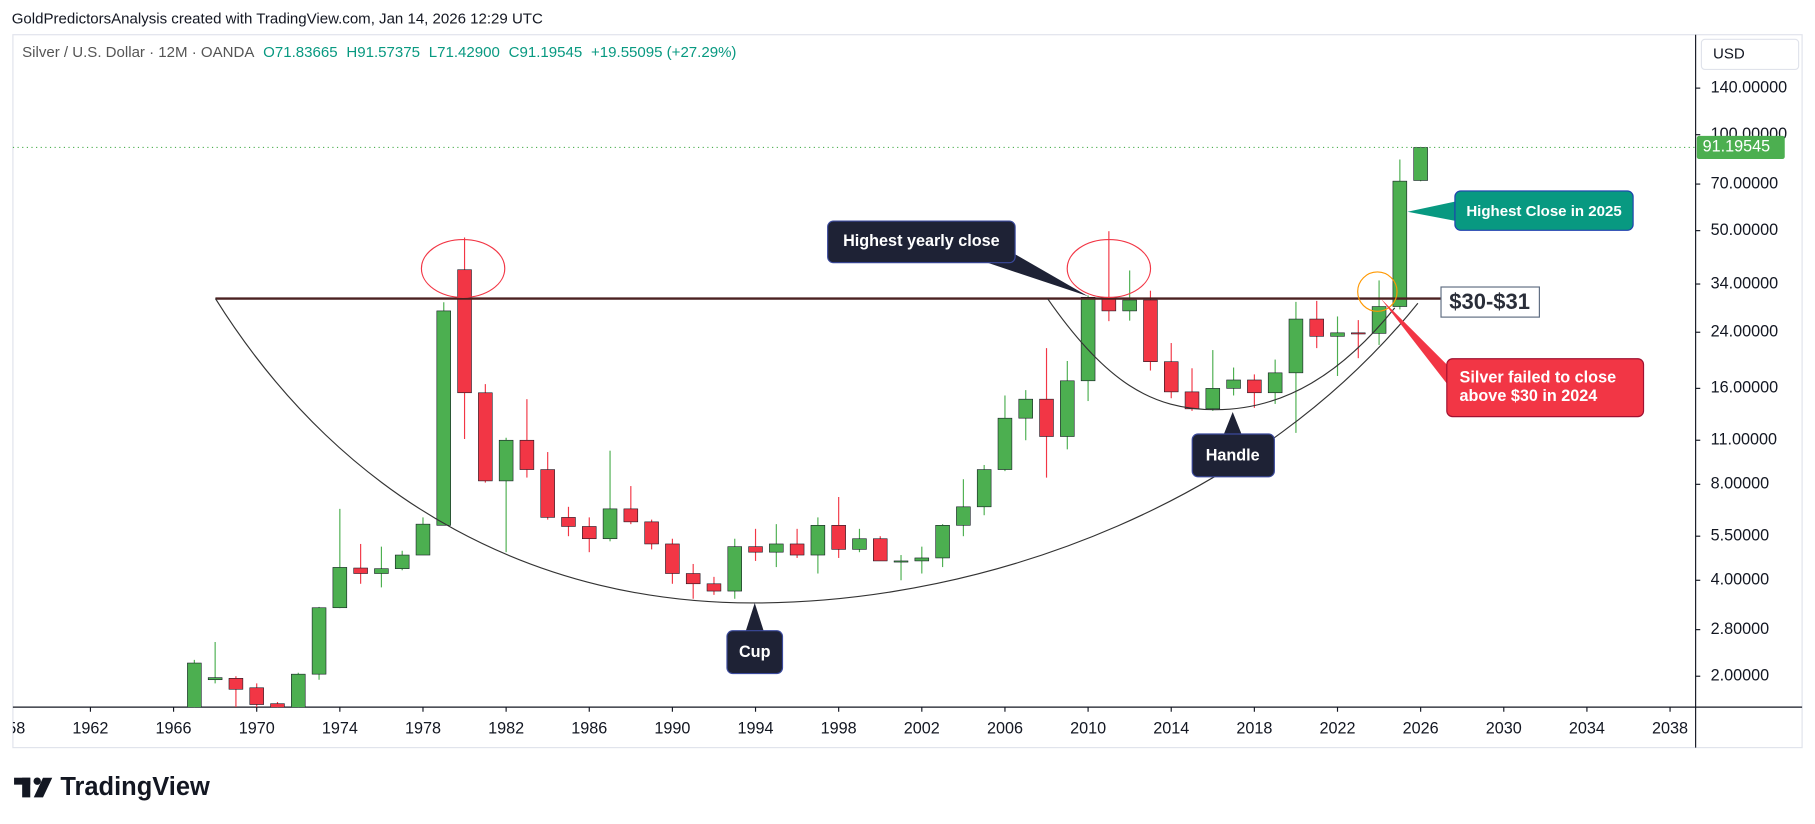 The image size is (1815, 824). Describe the element at coordinates (1421, 728) in the screenshot. I see `x-tick-label: 2026` at that location.